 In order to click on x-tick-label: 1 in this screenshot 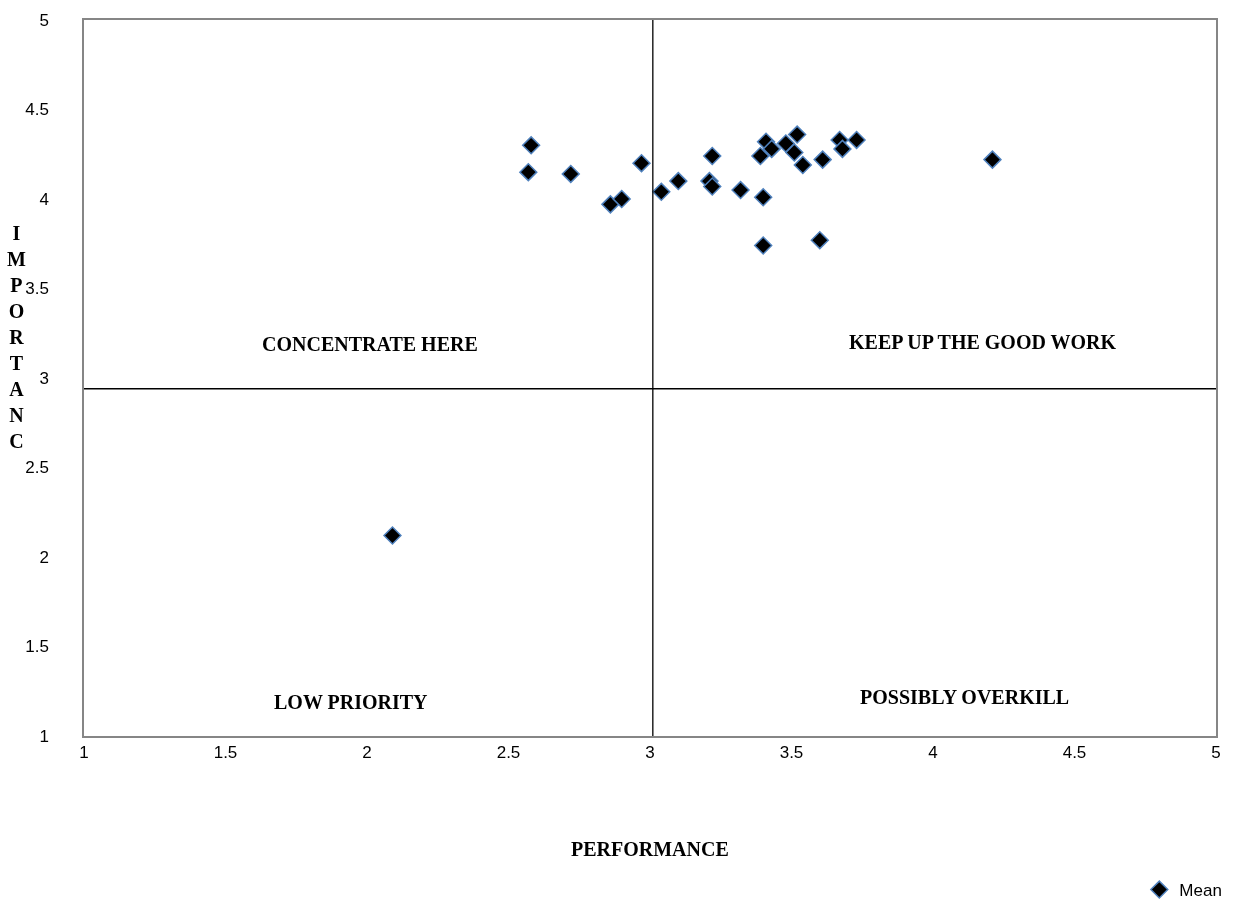, I will do `click(84, 753)`.